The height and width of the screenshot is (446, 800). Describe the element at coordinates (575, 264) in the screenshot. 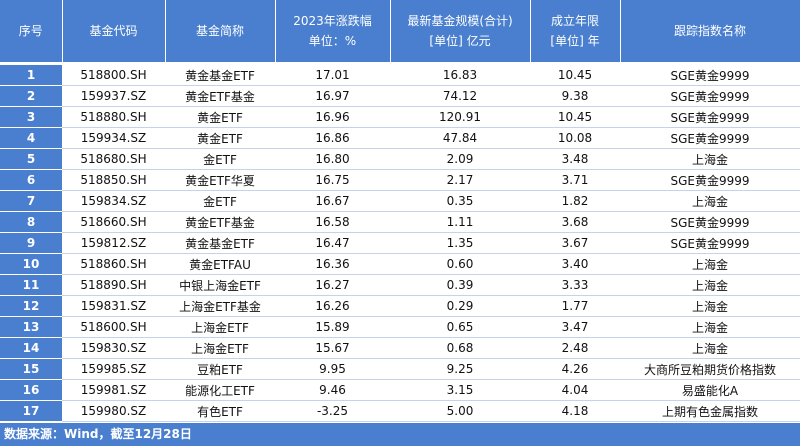

I see `cell: 3.40` at that location.